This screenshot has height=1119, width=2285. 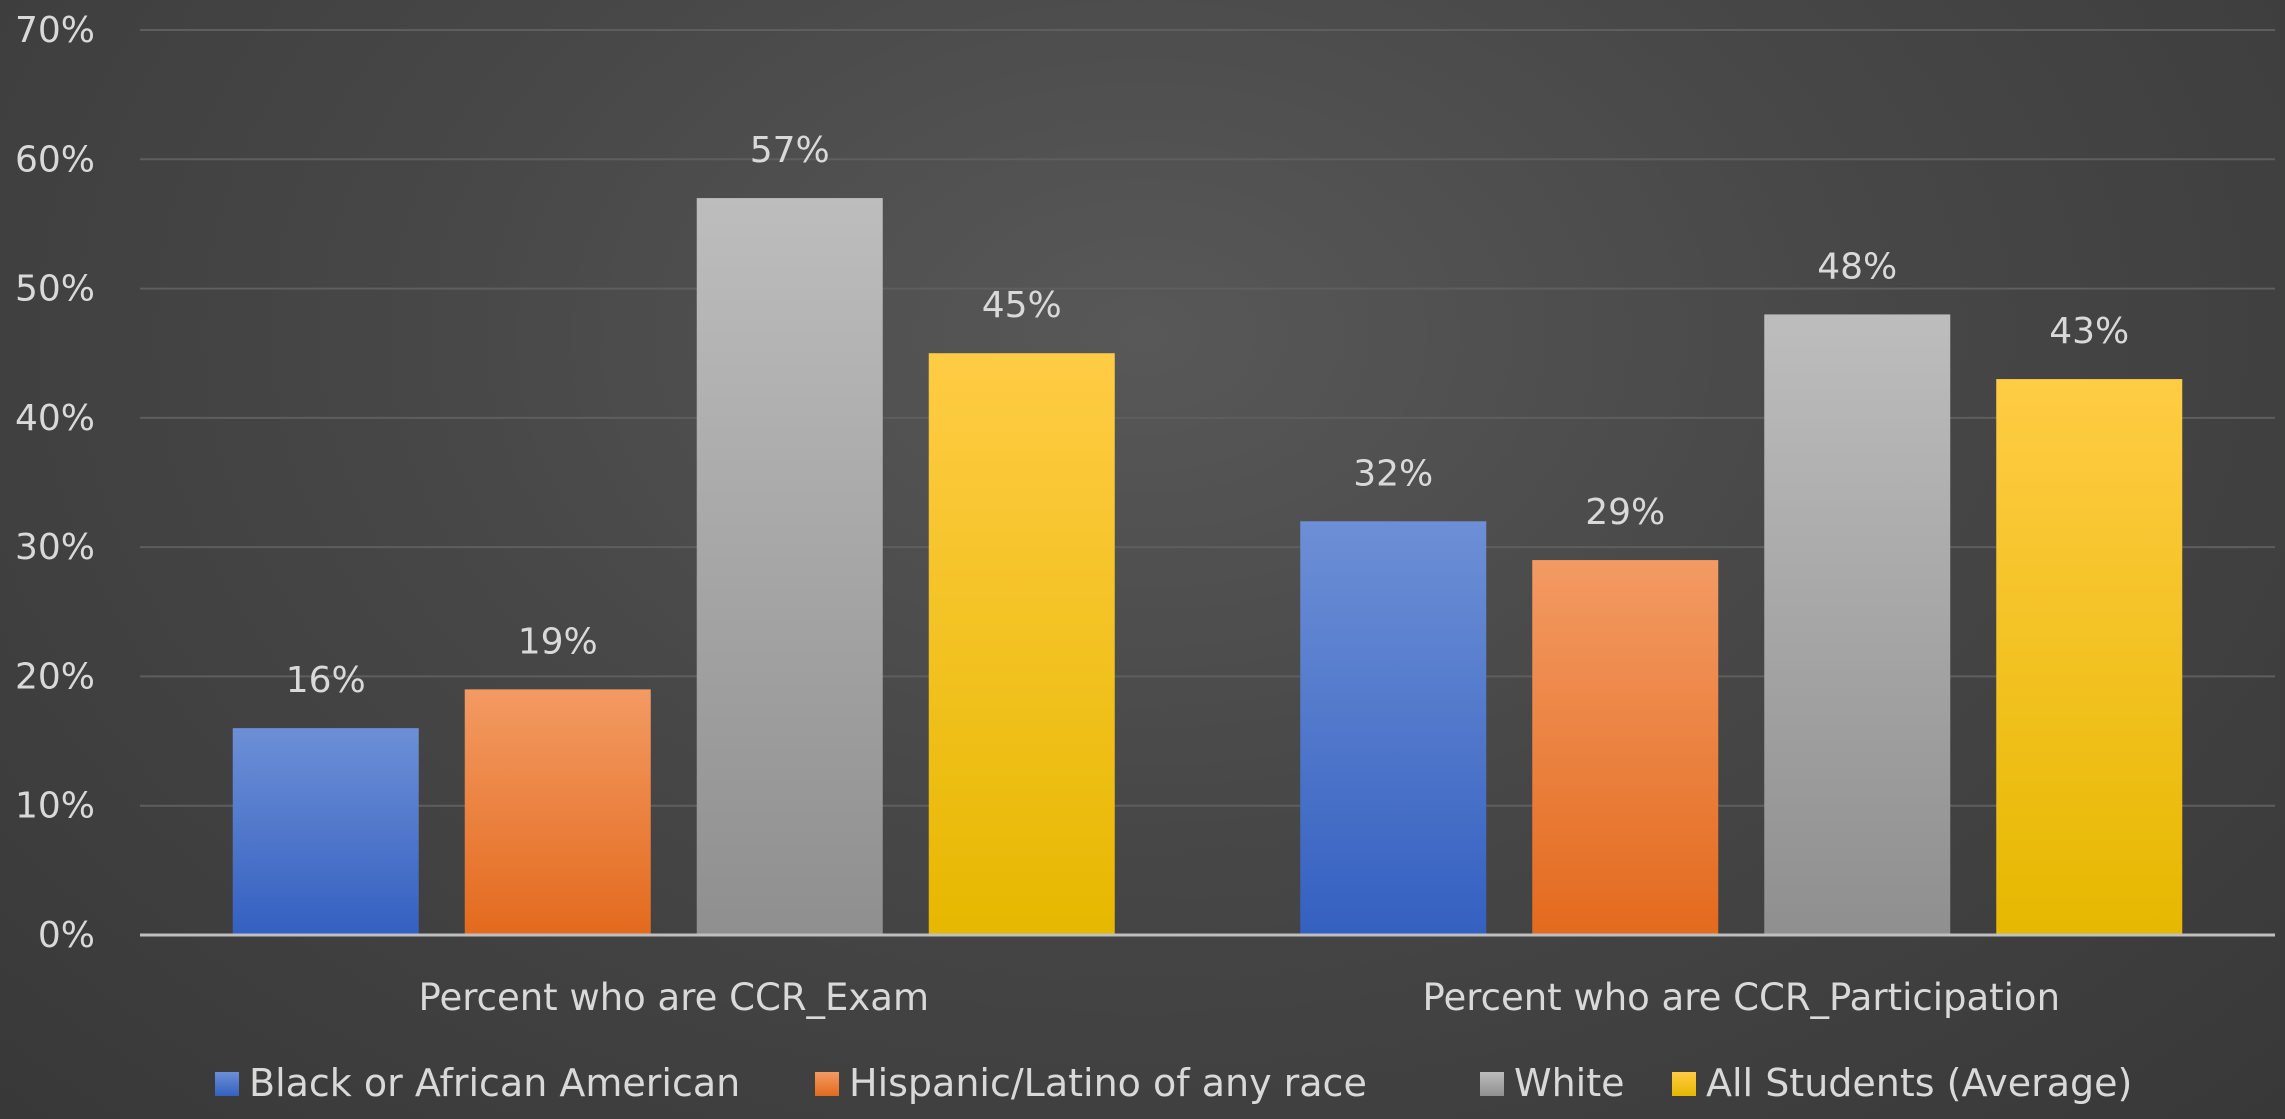 I want to click on data-label: 45%, so click(x=1022, y=305).